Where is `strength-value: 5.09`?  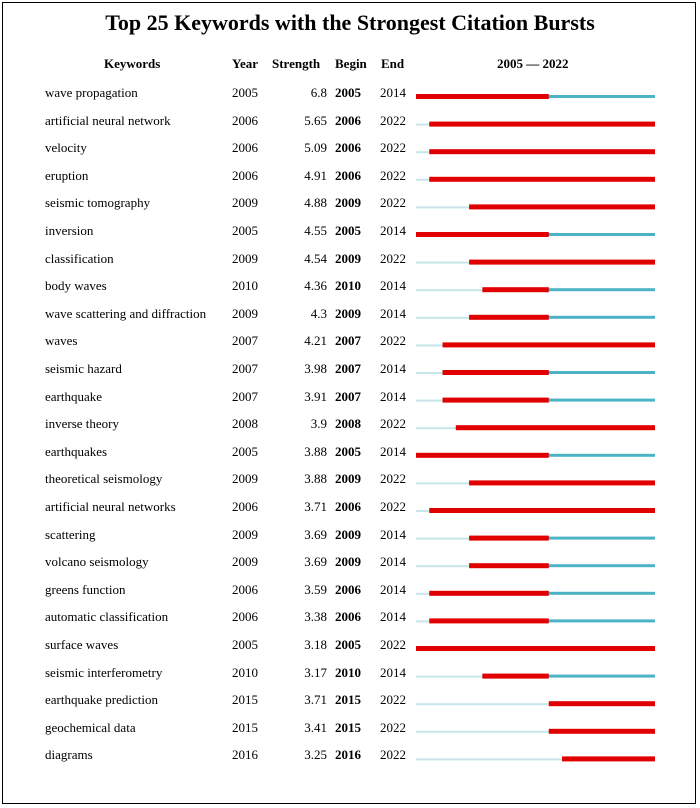
strength-value: 5.09 is located at coordinates (315, 148).